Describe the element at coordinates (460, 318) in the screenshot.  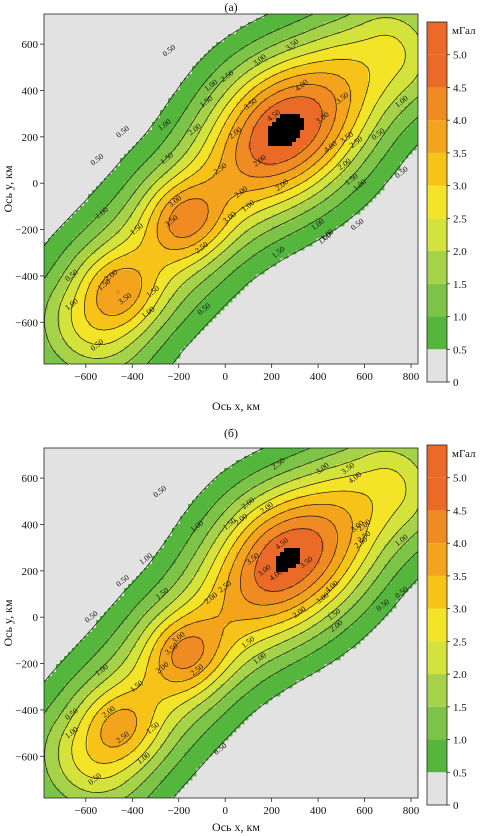
I see `colorbar-tick-label: 1.0` at that location.